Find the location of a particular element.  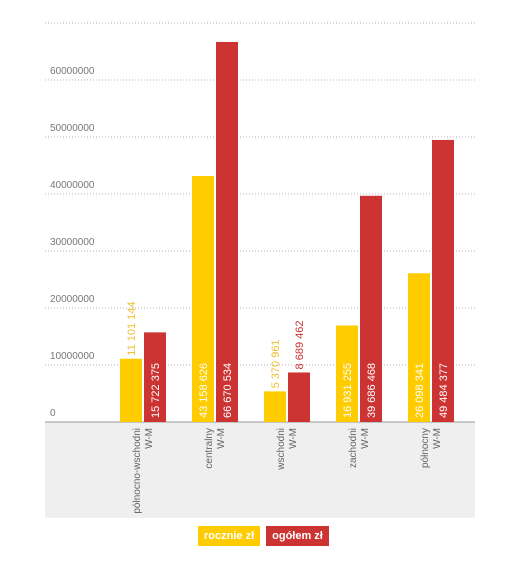

y-tick-label: 20000000 is located at coordinates (72, 299).